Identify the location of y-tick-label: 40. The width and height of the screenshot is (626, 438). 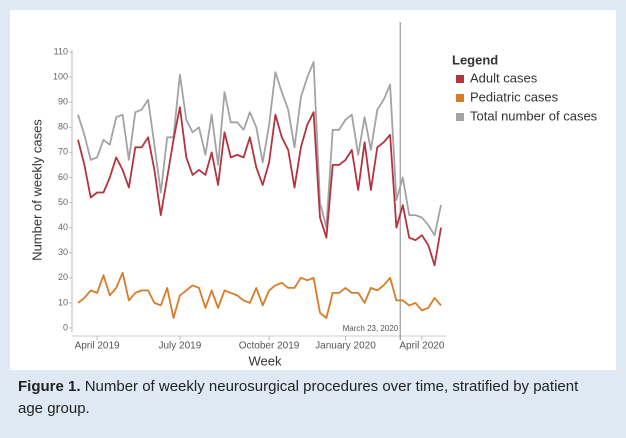
(63, 227).